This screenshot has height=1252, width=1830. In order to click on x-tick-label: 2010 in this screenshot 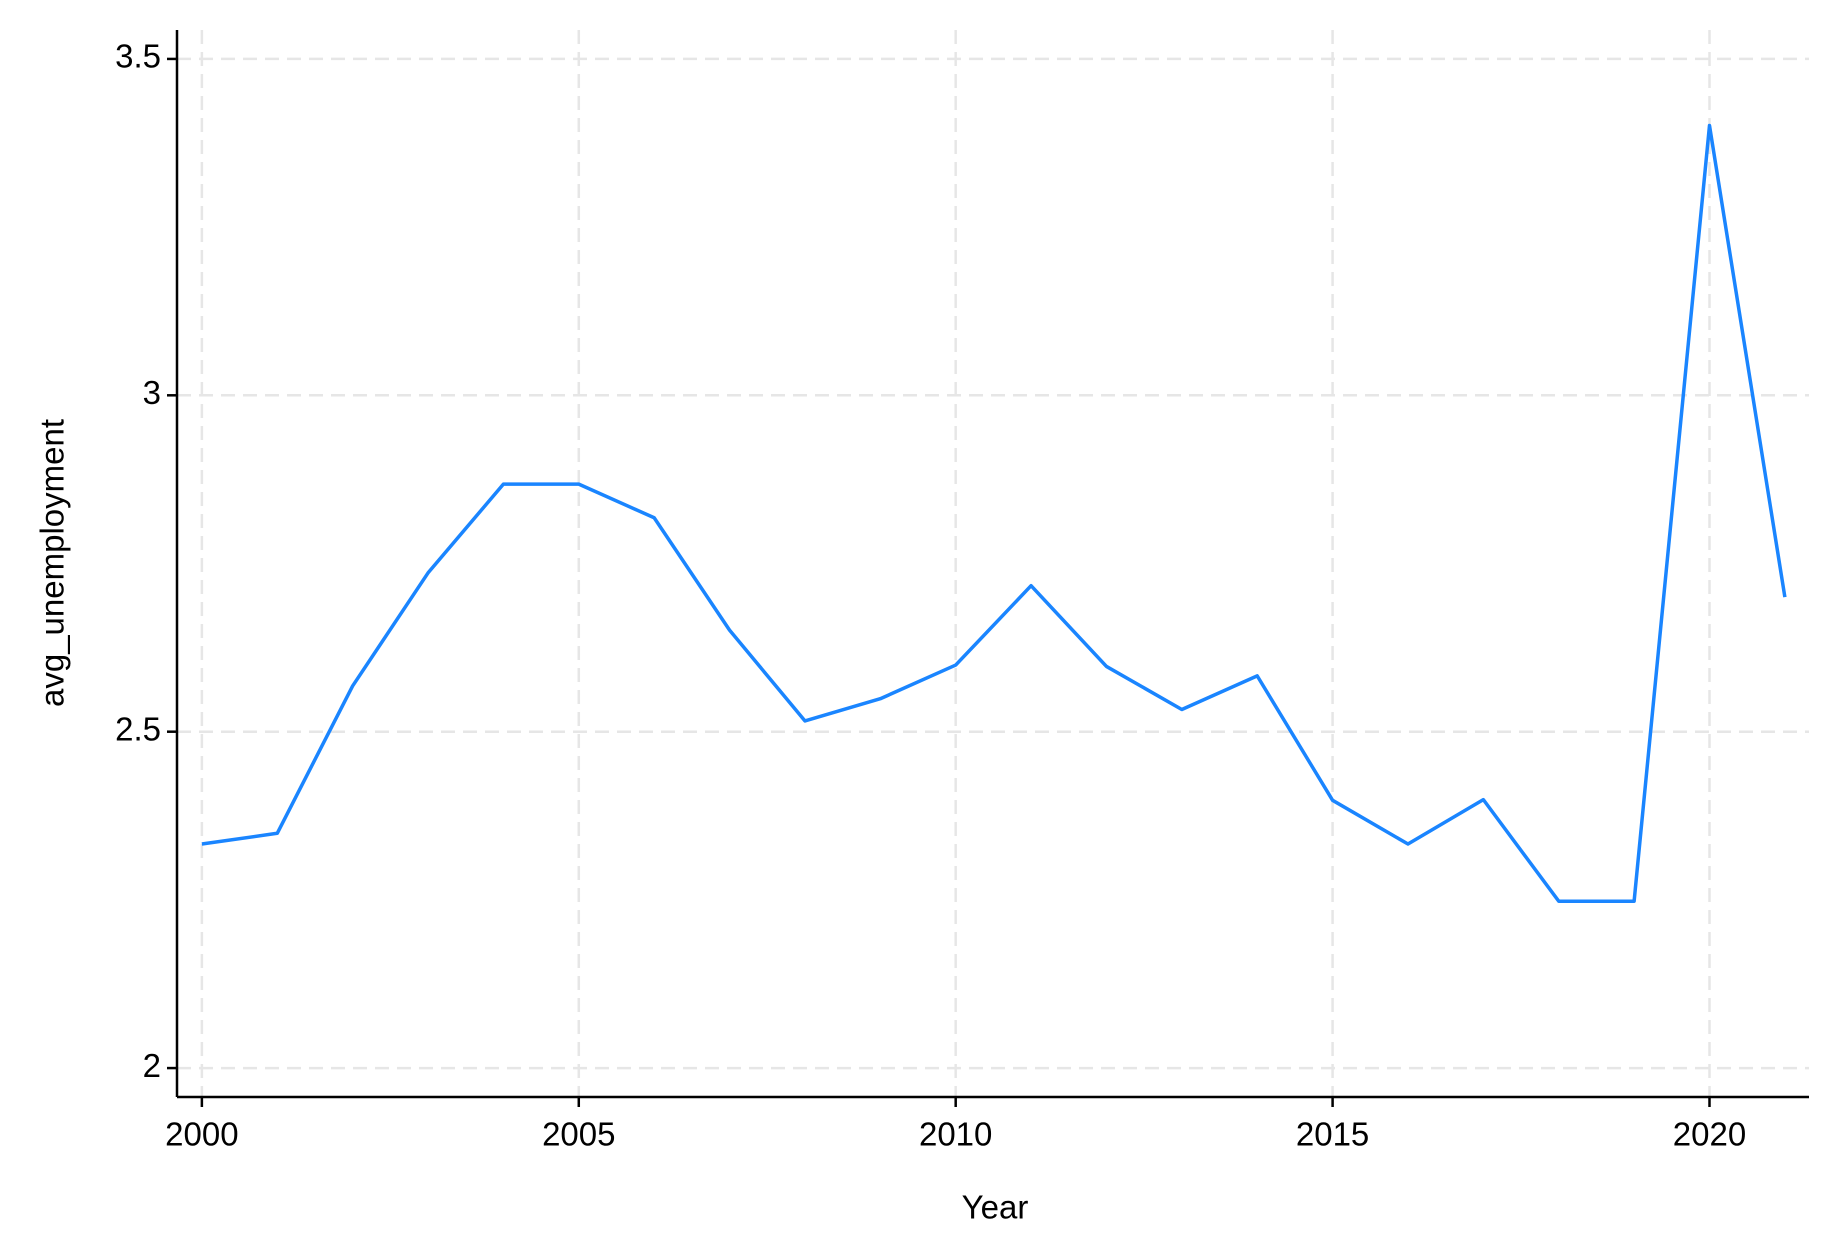, I will do `click(955, 1134)`.